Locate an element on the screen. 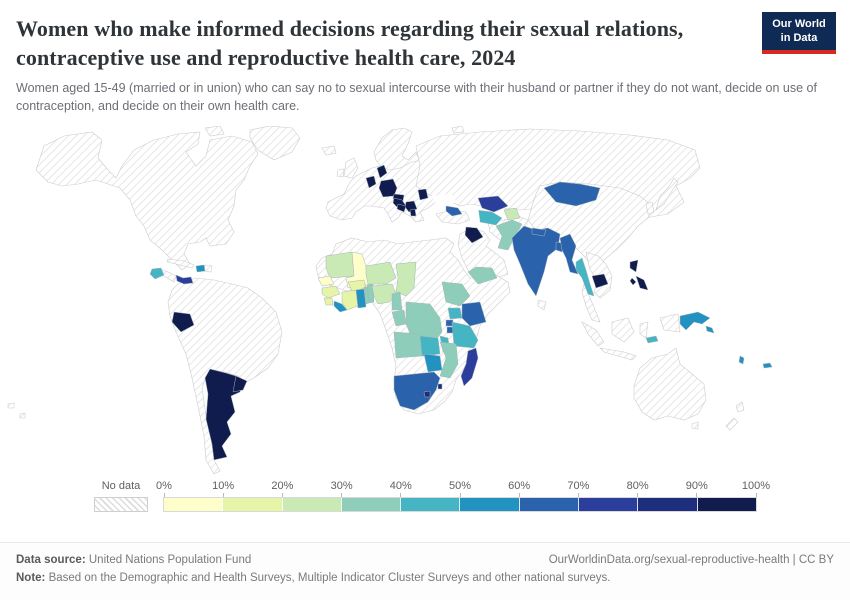 Image resolution: width=850 pixels, height=600 pixels. country-thailand is located at coordinates (585, 277).